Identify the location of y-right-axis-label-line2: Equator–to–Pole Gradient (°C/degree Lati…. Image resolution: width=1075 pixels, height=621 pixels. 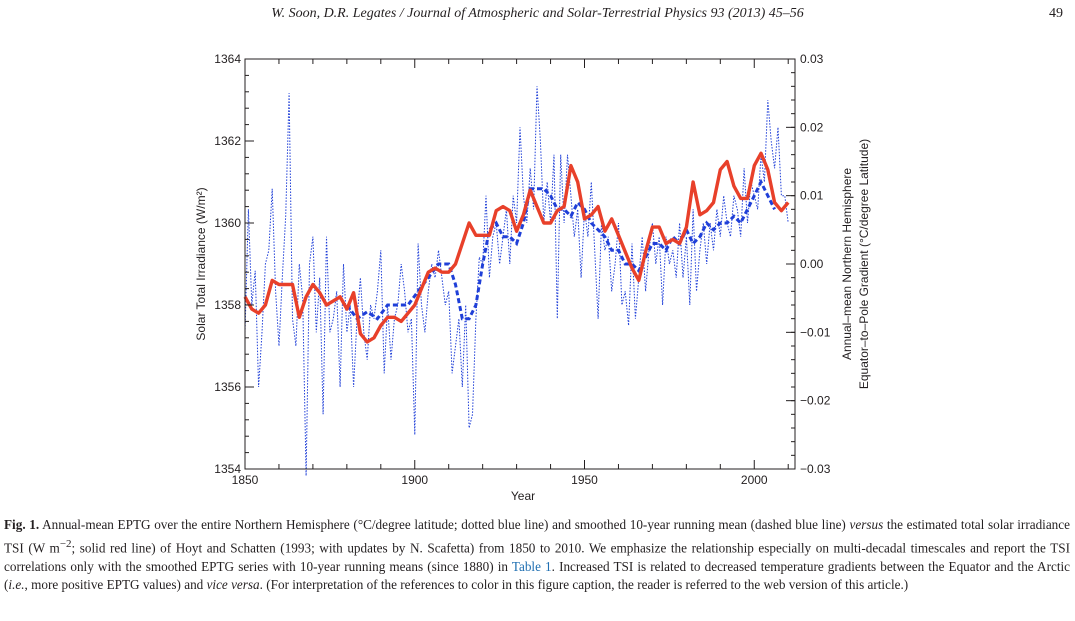
(864, 264).